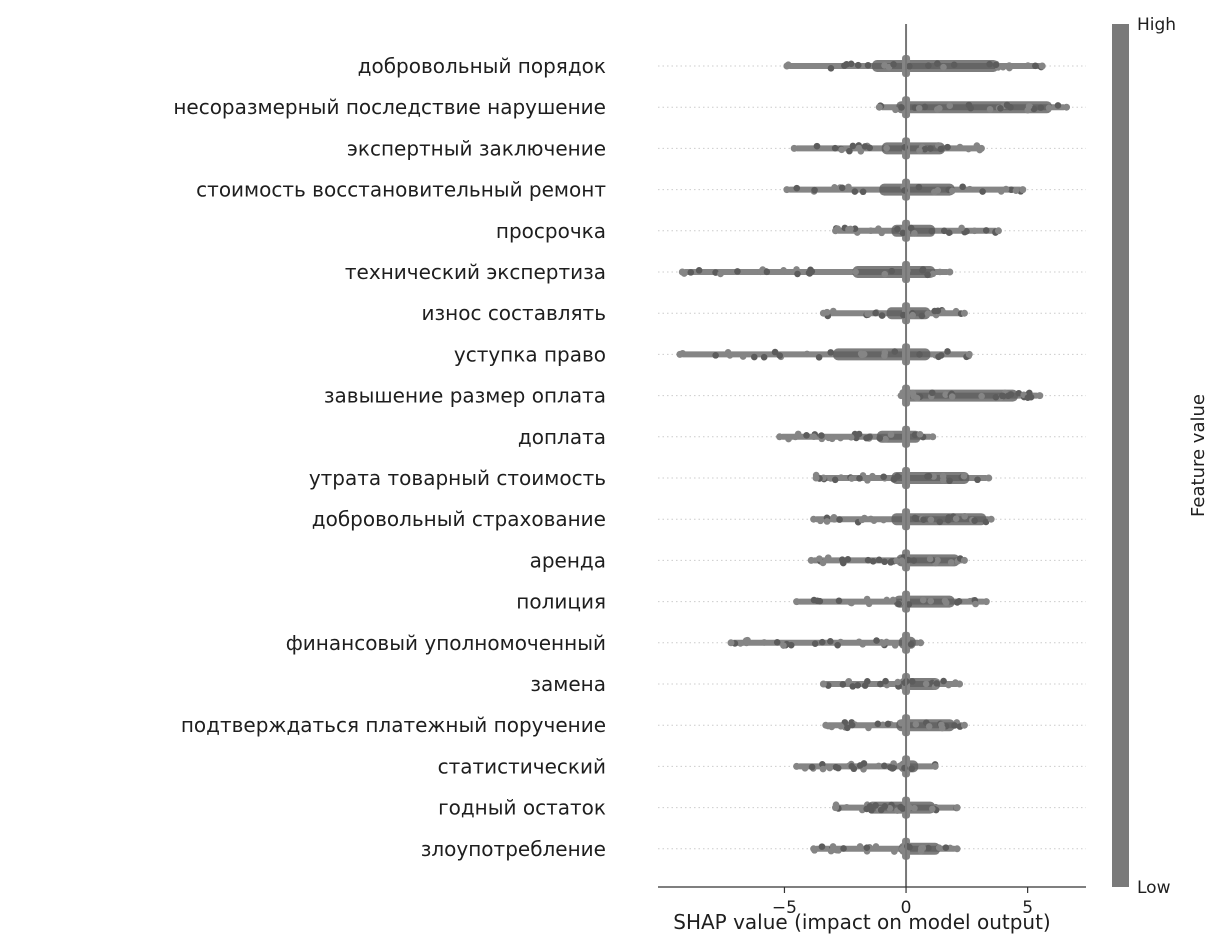 The width and height of the screenshot is (1217, 935). I want to click on x-tick-label: 0, so click(906, 908).